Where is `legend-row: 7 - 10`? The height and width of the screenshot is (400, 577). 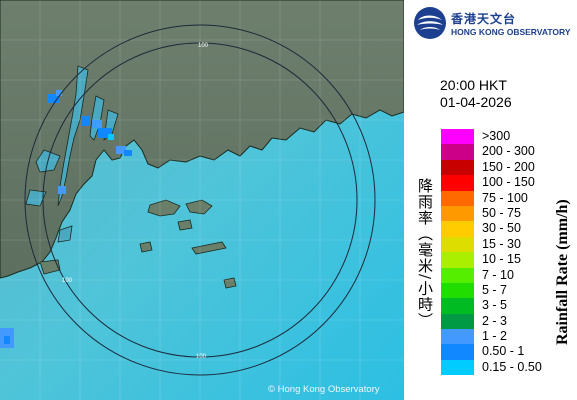
legend-row: 7 - 10 is located at coordinates (506, 275).